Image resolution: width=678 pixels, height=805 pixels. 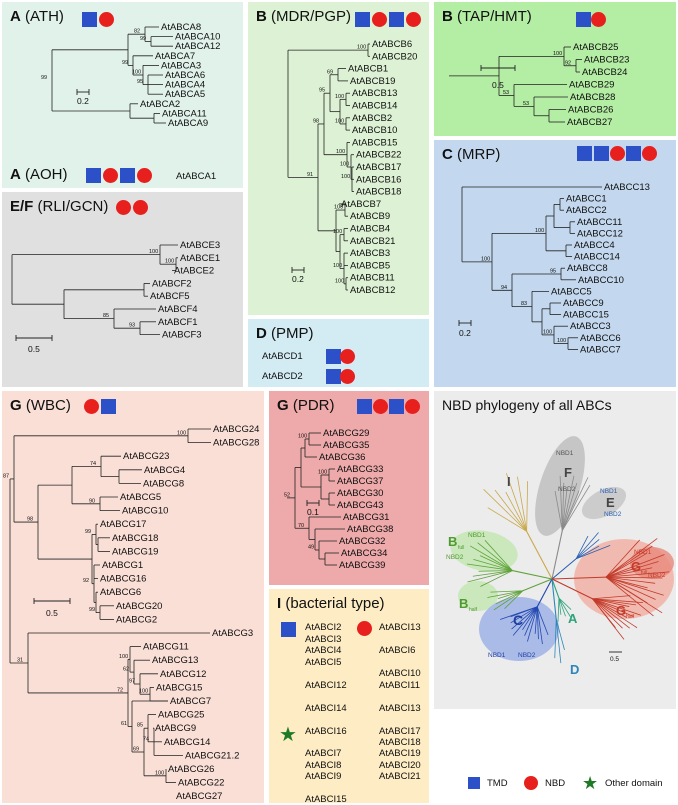 What do you see at coordinates (400, 753) in the screenshot?
I see `leaf-label: AtABCI19` at bounding box center [400, 753].